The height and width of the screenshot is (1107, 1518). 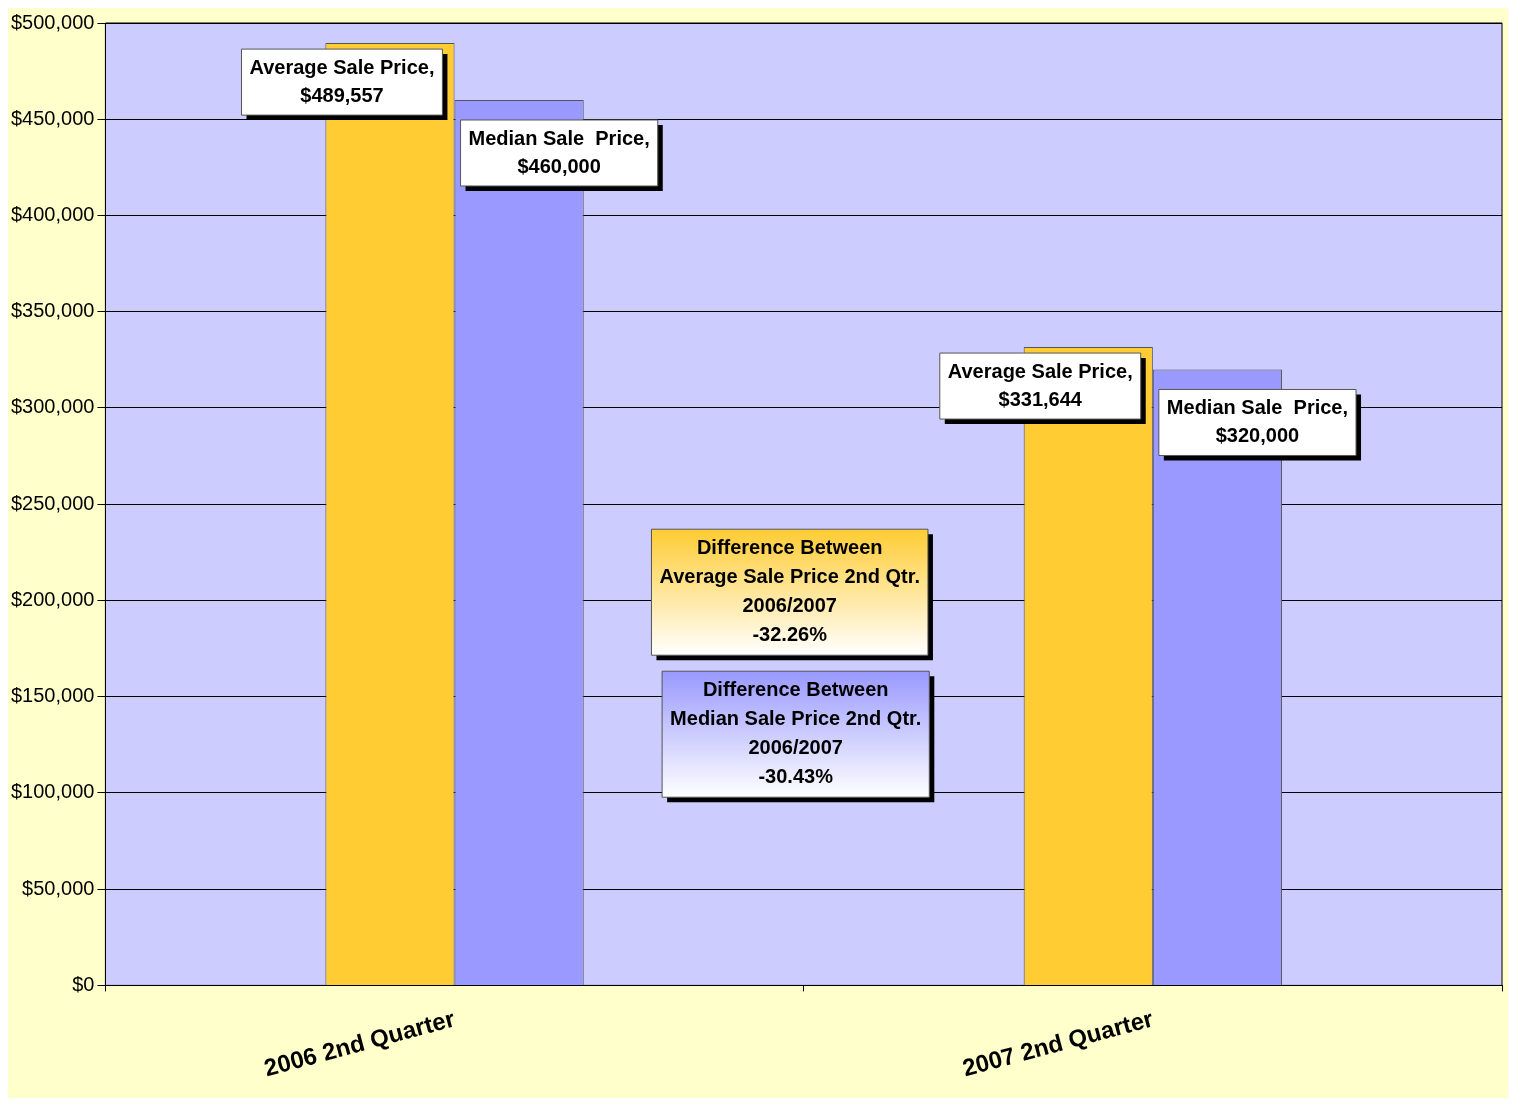 What do you see at coordinates (359, 1043) in the screenshot?
I see `x-tick-label: 2006 2nd Quarter` at bounding box center [359, 1043].